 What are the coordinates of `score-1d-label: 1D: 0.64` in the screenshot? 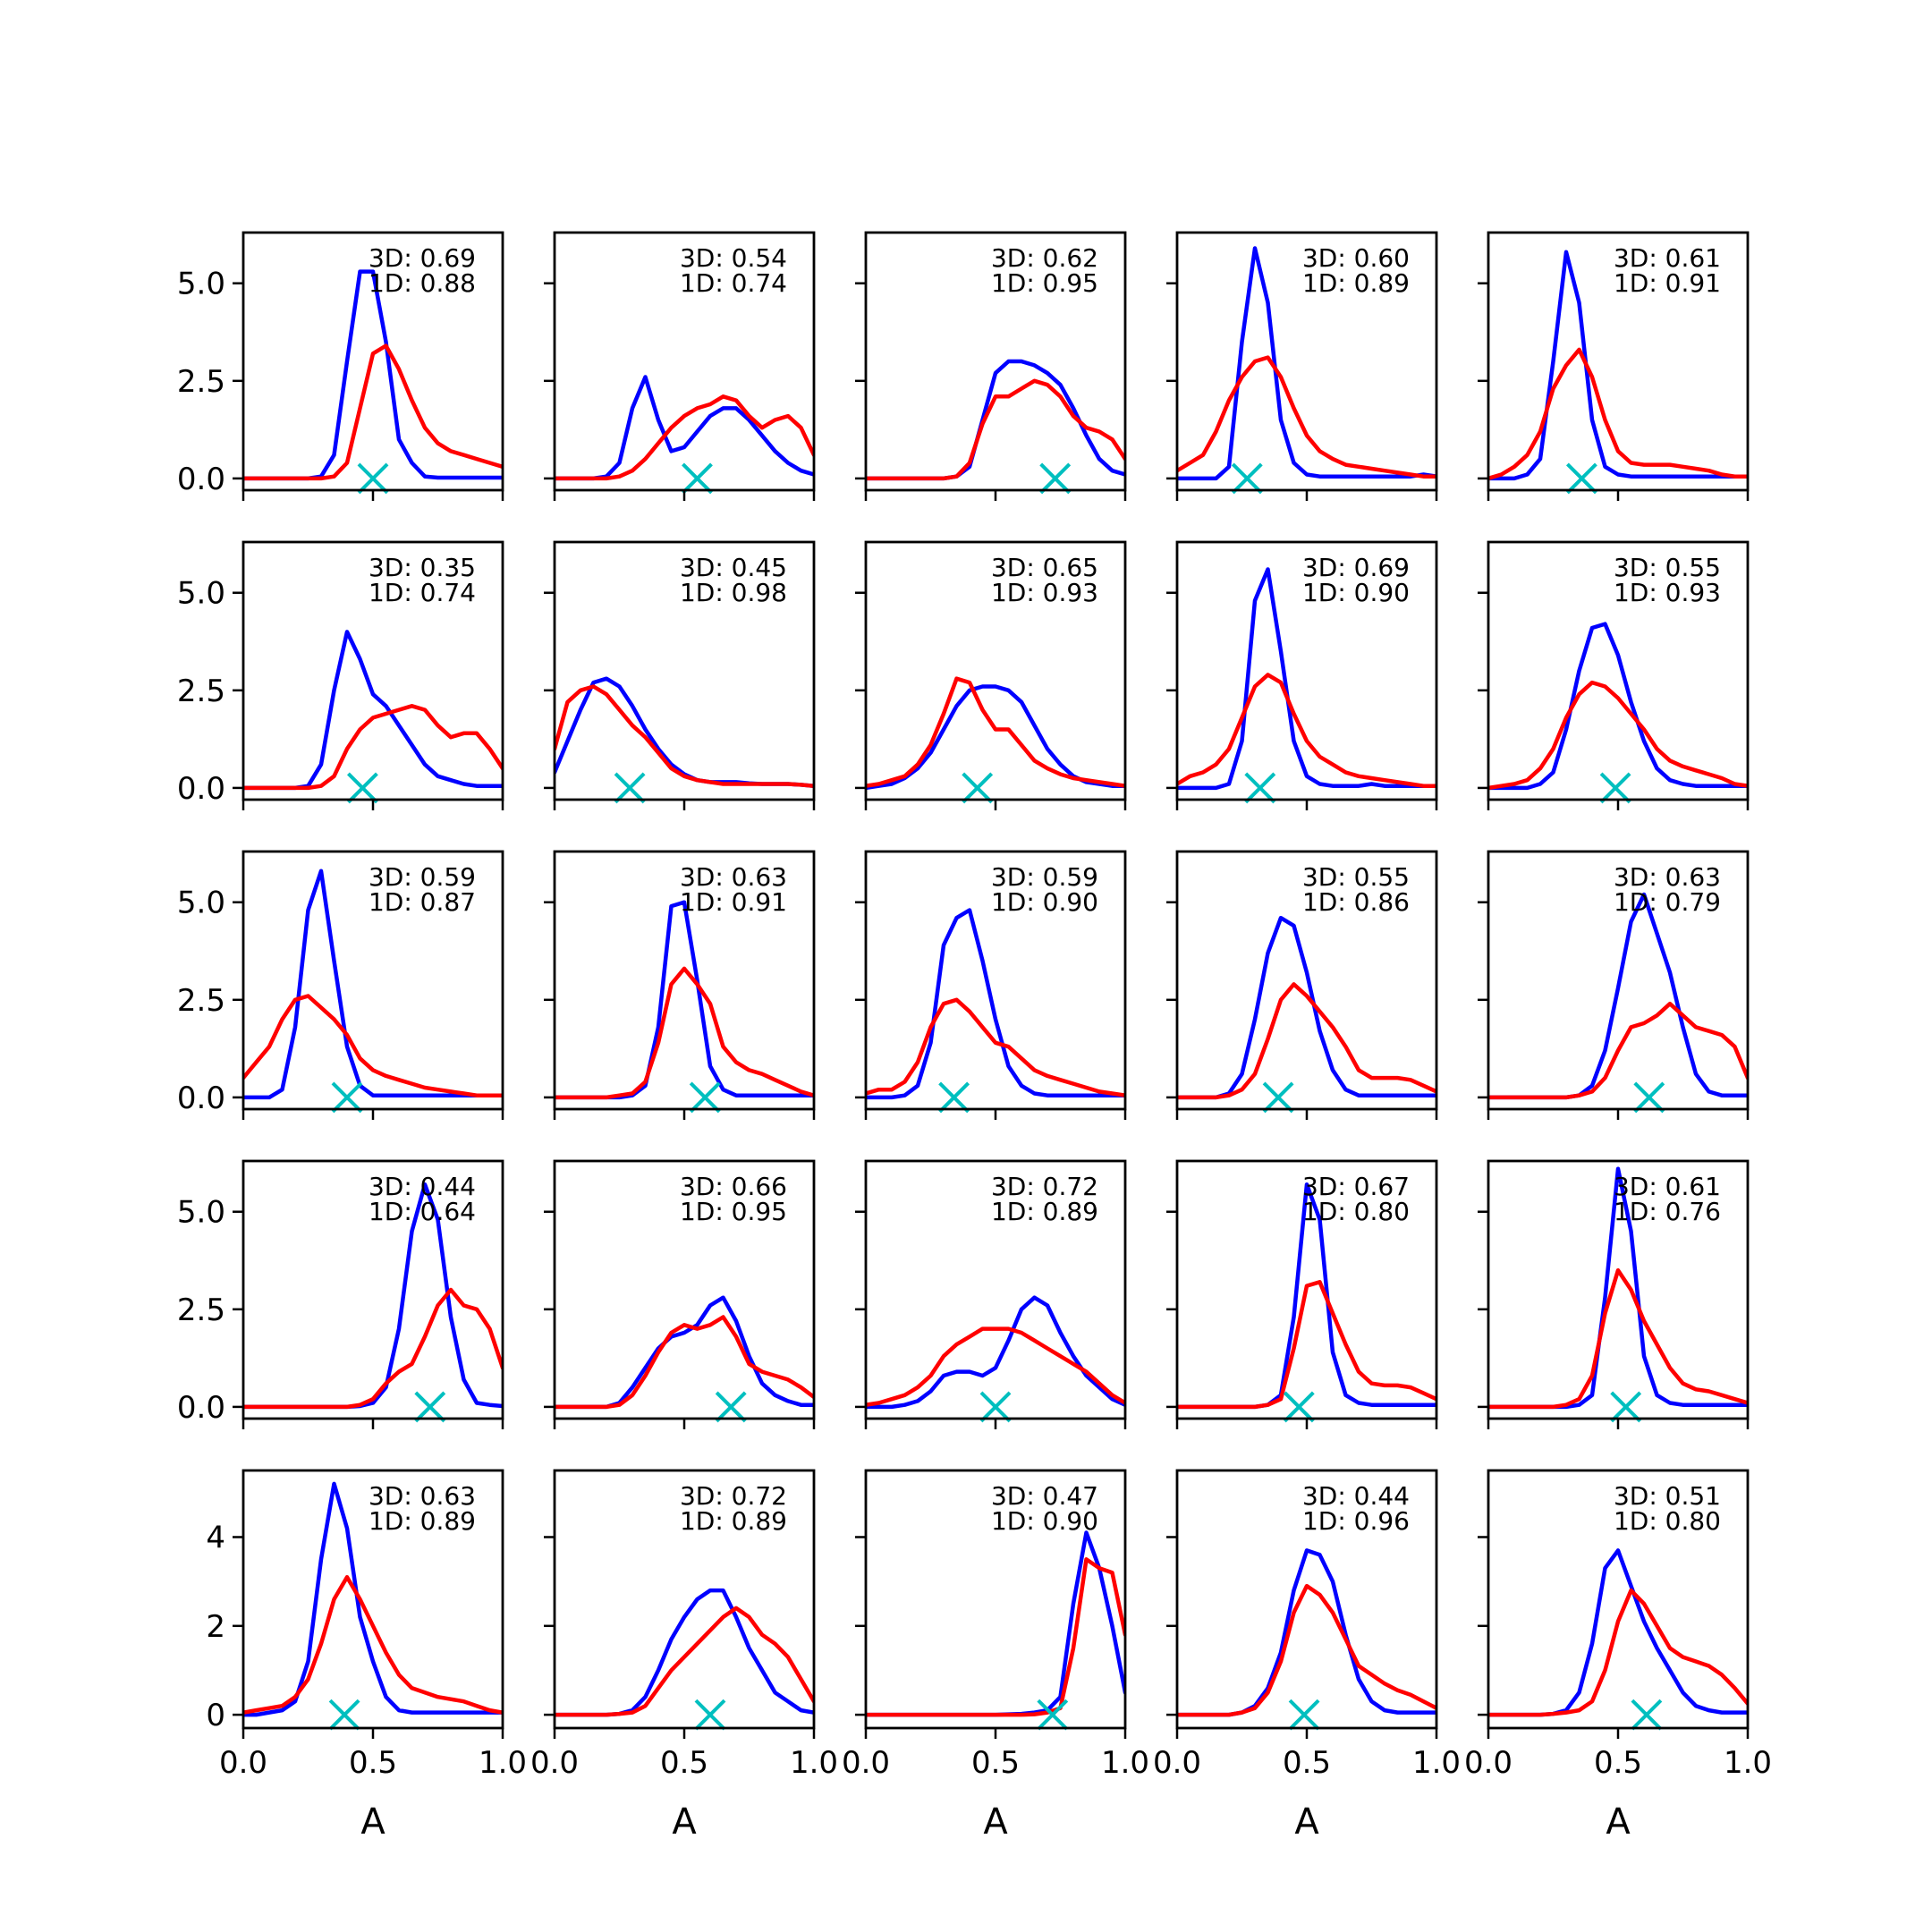 It's located at (422, 1211).